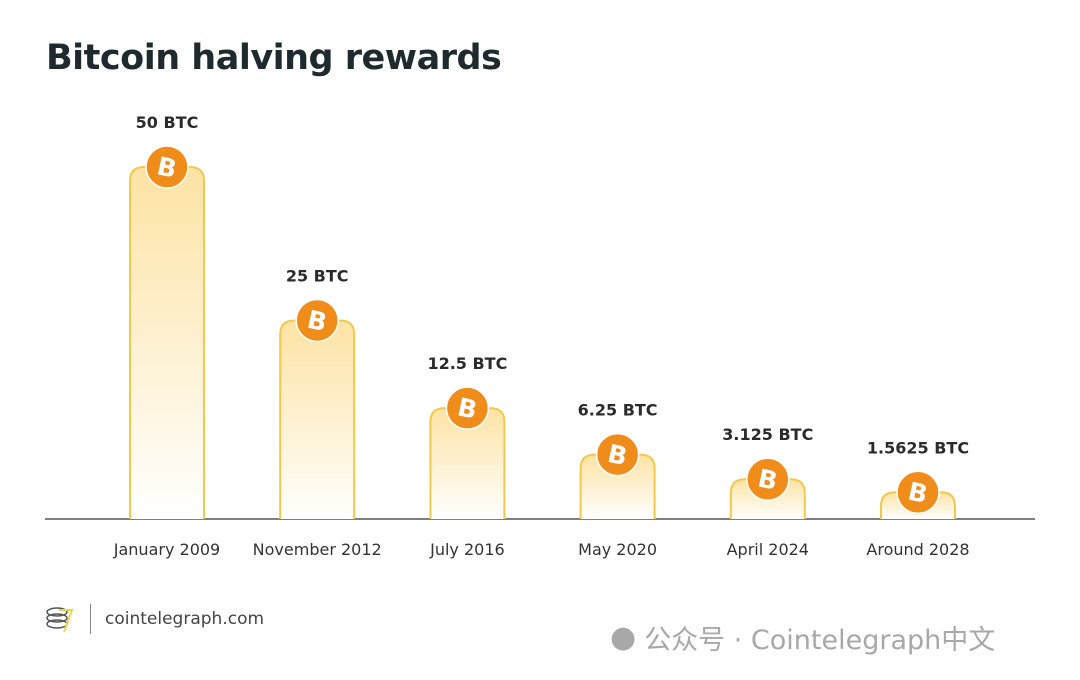  I want to click on divider, so click(90, 619).